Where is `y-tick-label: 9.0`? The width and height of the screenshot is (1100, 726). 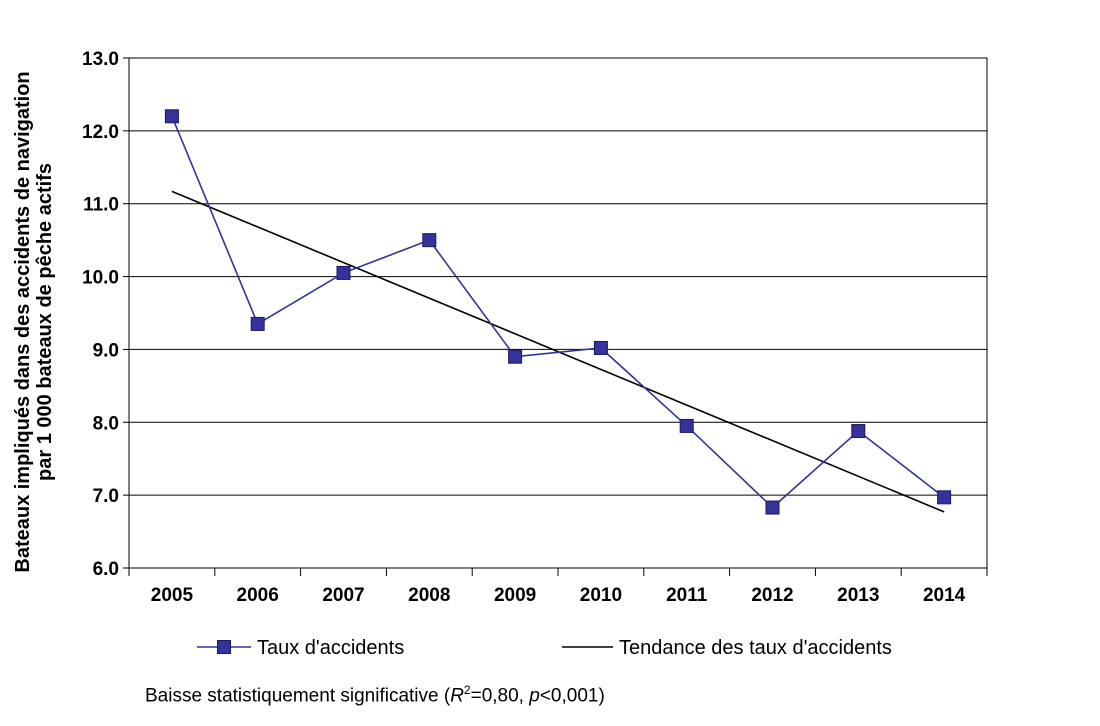 y-tick-label: 9.0 is located at coordinates (106, 350).